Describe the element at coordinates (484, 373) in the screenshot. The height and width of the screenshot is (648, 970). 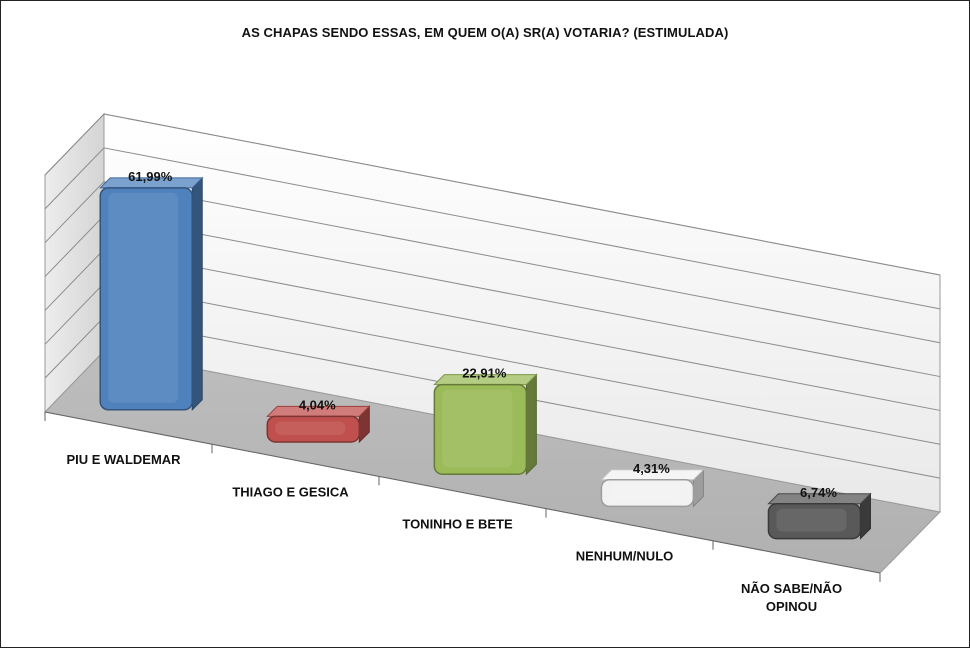
I see `data-label: 22,91%` at that location.